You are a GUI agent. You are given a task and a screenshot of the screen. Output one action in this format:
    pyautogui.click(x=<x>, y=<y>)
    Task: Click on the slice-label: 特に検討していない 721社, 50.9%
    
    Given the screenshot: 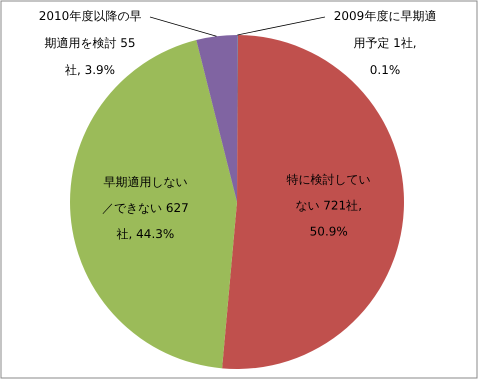 What is the action you would take?
    pyautogui.click(x=328, y=205)
    